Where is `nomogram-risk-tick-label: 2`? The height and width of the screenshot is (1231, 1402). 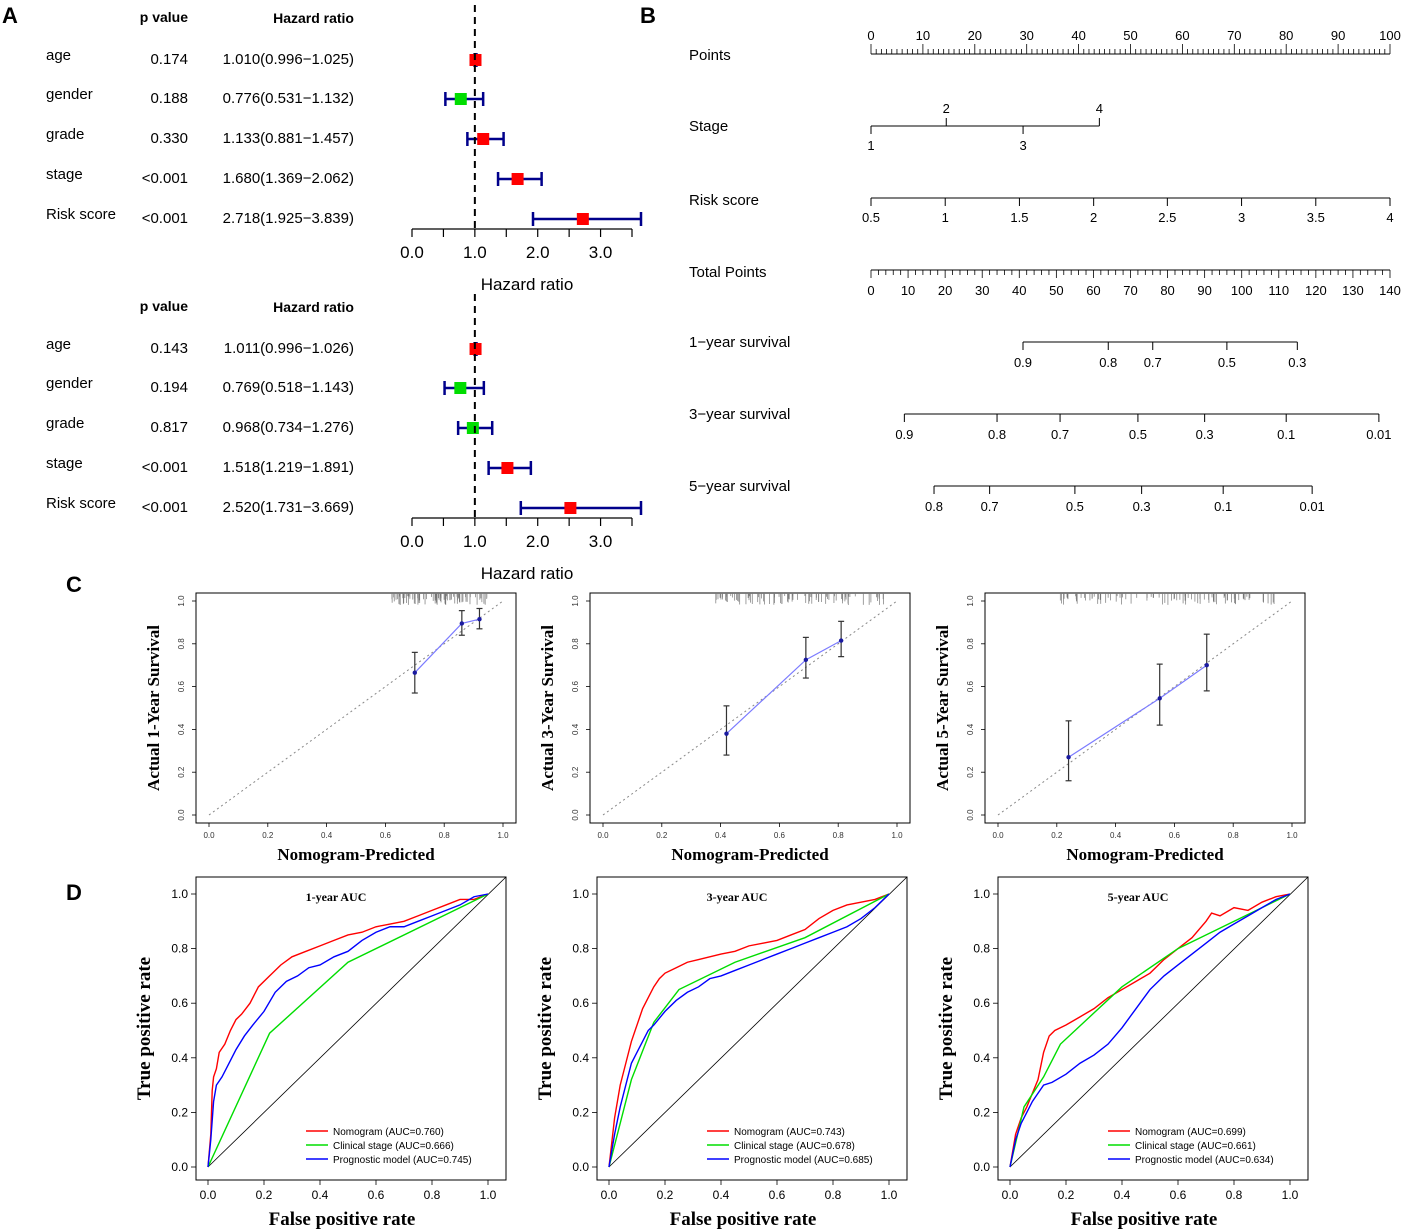
nomogram-risk-tick-label: 2 is located at coordinates (1093, 217).